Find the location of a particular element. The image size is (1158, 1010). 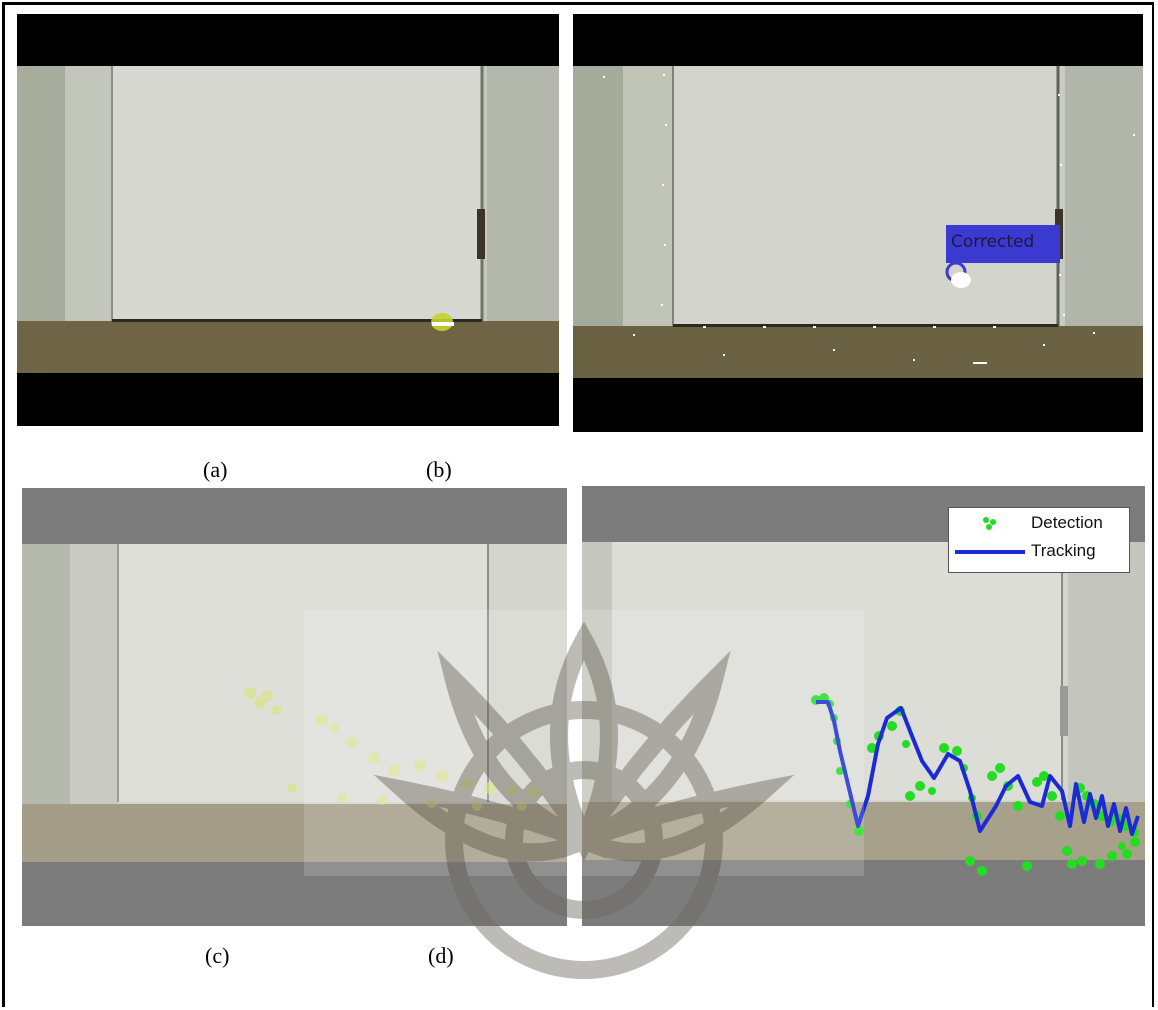

legend-tracking: Tracking is located at coordinates (1039, 552).